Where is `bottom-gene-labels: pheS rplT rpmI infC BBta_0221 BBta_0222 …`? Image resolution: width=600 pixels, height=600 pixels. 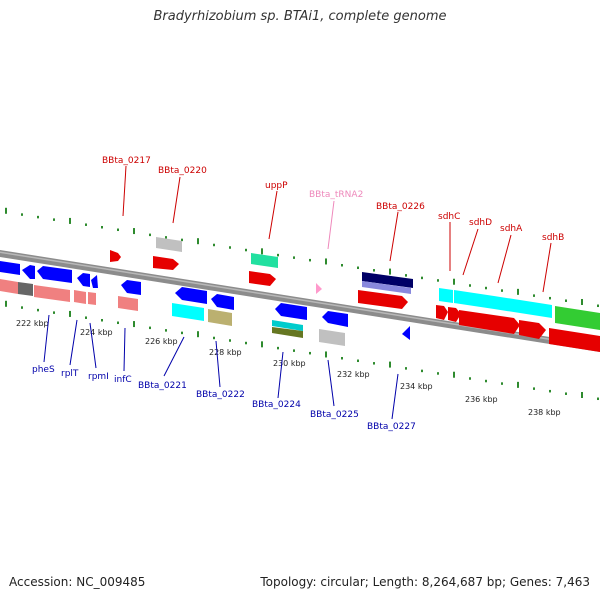
bottom-gene-labels: pheS rplT rpmI infC BBta_0221 BBta_0222 … is located at coordinates (224, 373).